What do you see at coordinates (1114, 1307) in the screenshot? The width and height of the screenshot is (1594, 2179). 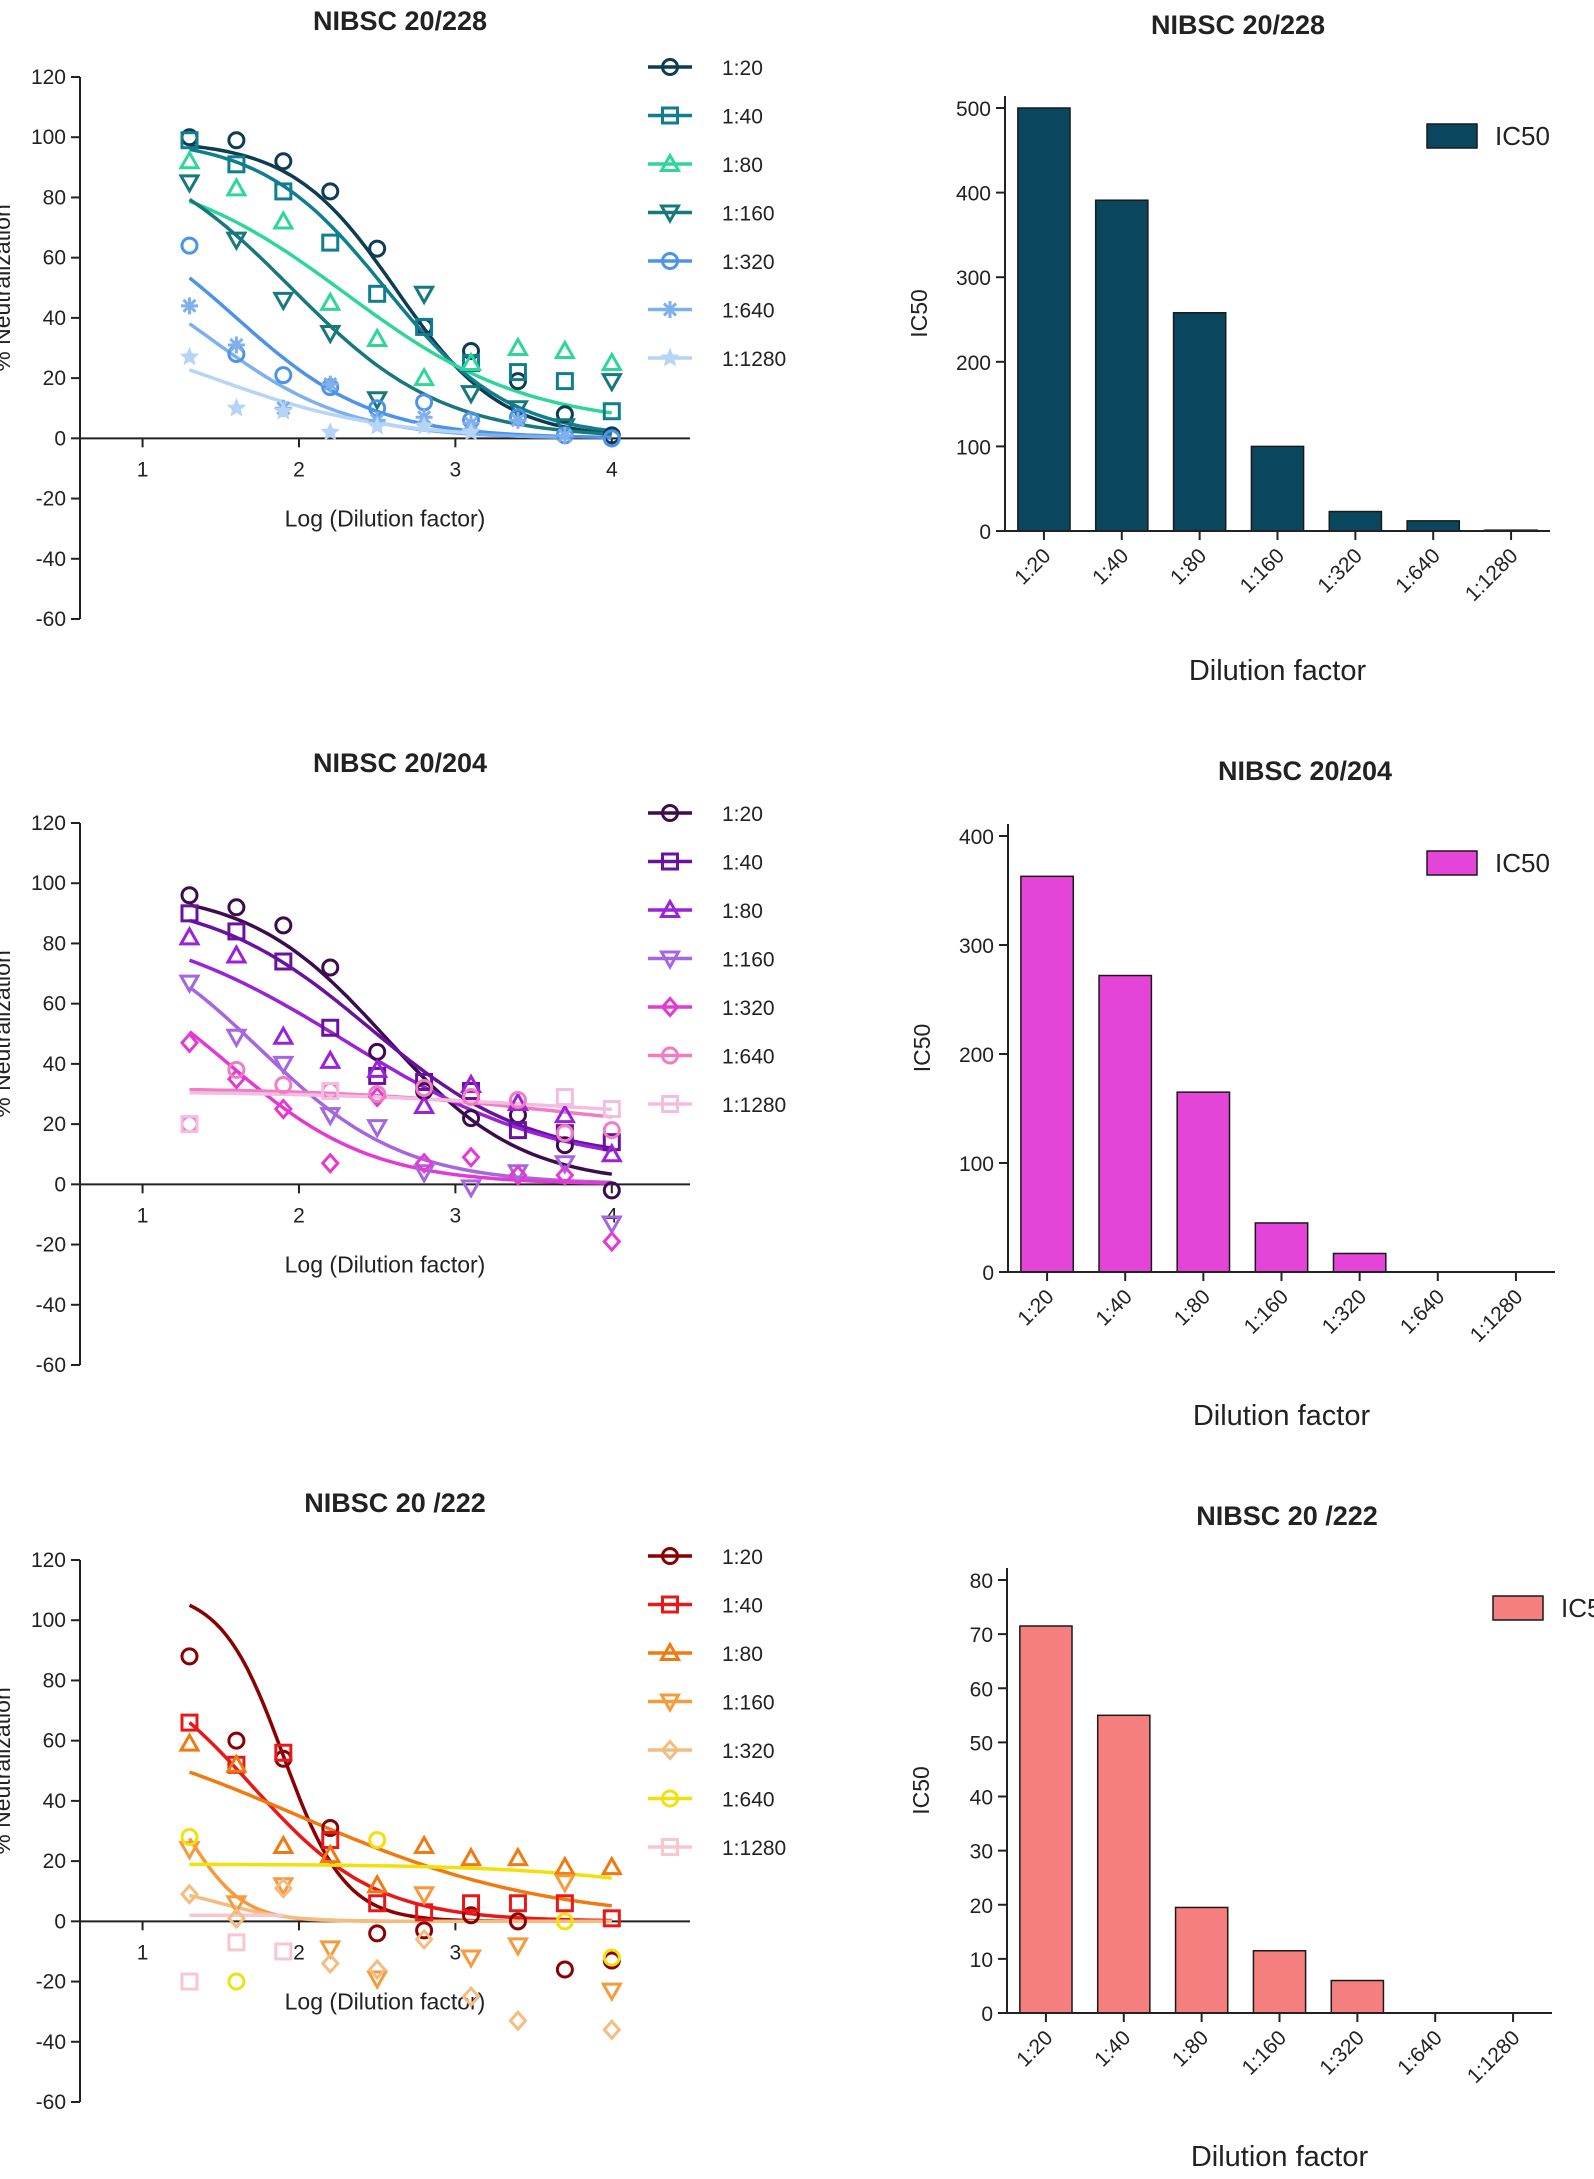 I see `x-tick-label: 1:40` at bounding box center [1114, 1307].